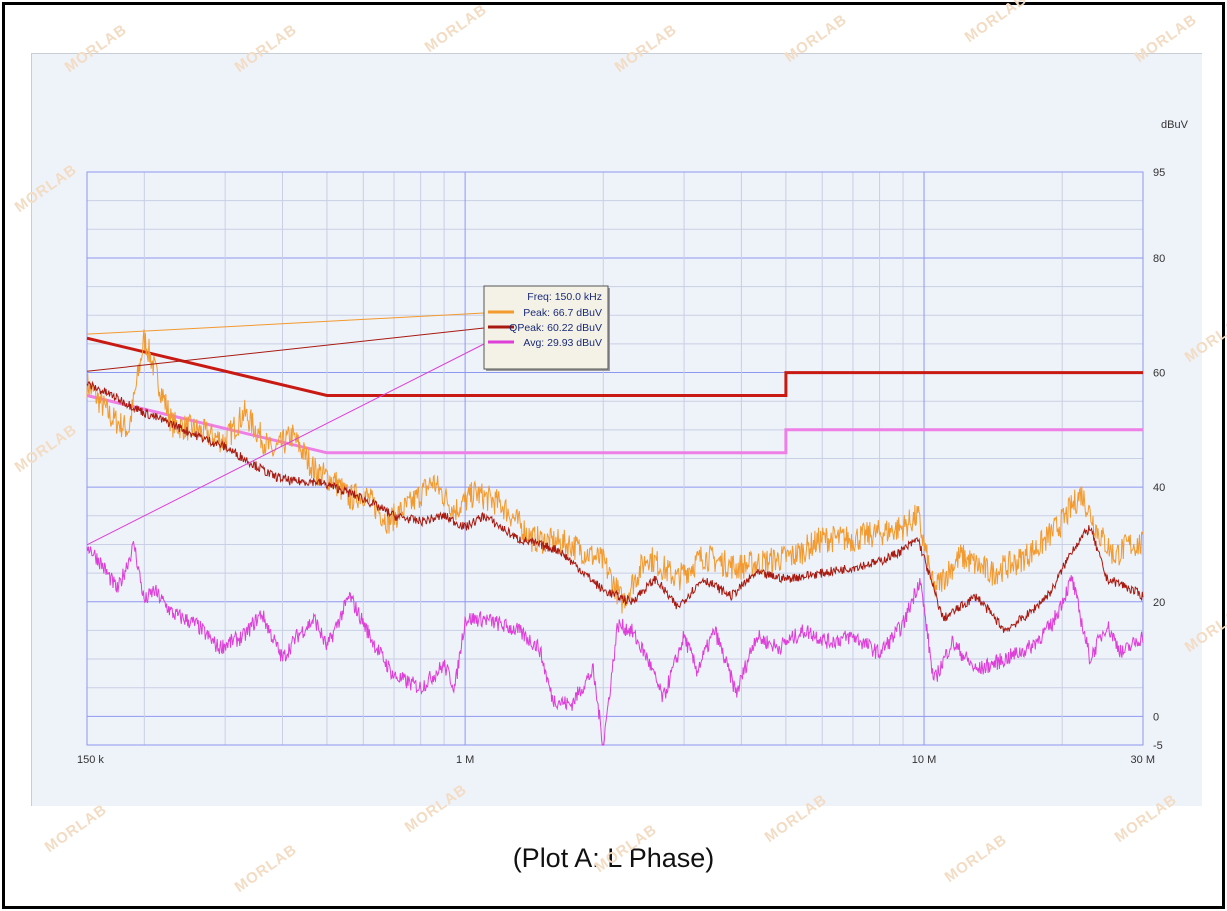 This screenshot has height=911, width=1227. What do you see at coordinates (465, 760) in the screenshot?
I see `x-tick-label: 1 M` at bounding box center [465, 760].